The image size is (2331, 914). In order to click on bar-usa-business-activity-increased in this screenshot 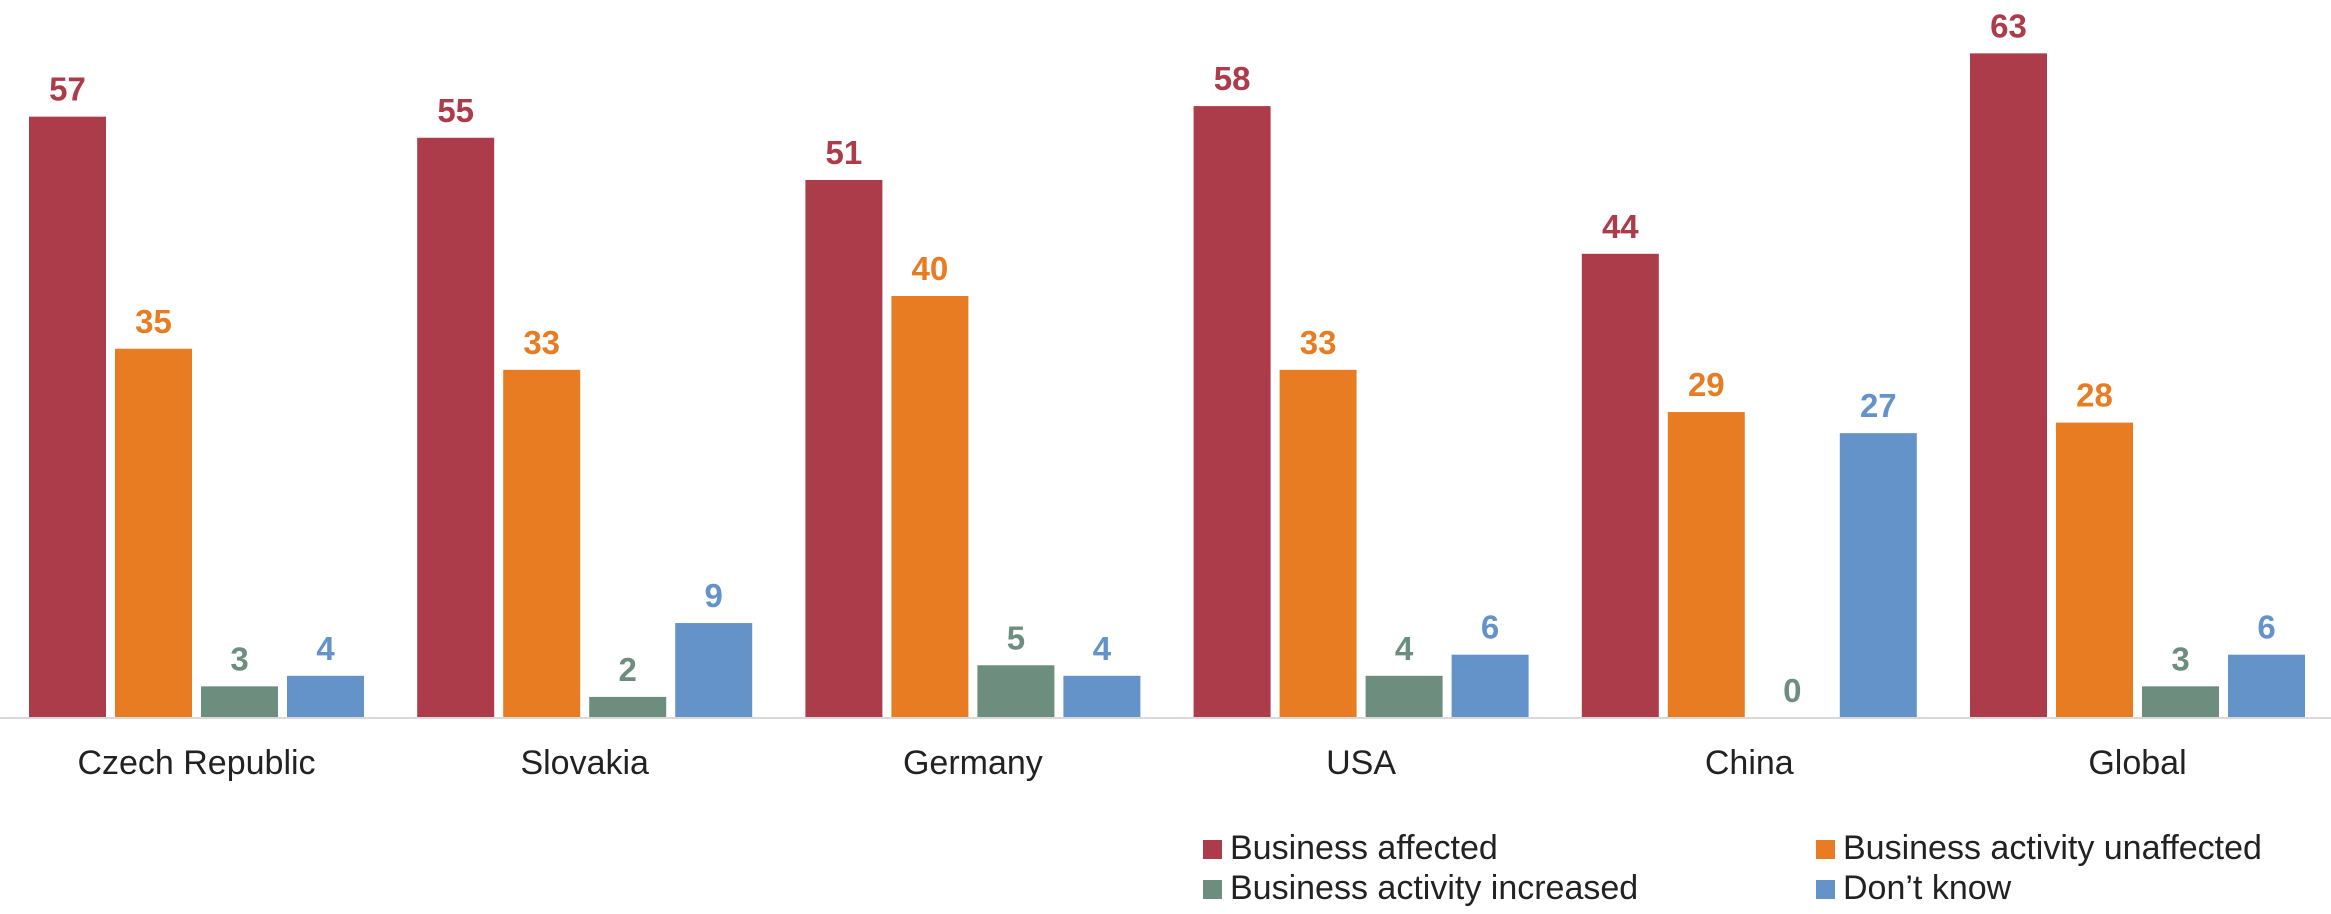, I will do `click(1404, 696)`.